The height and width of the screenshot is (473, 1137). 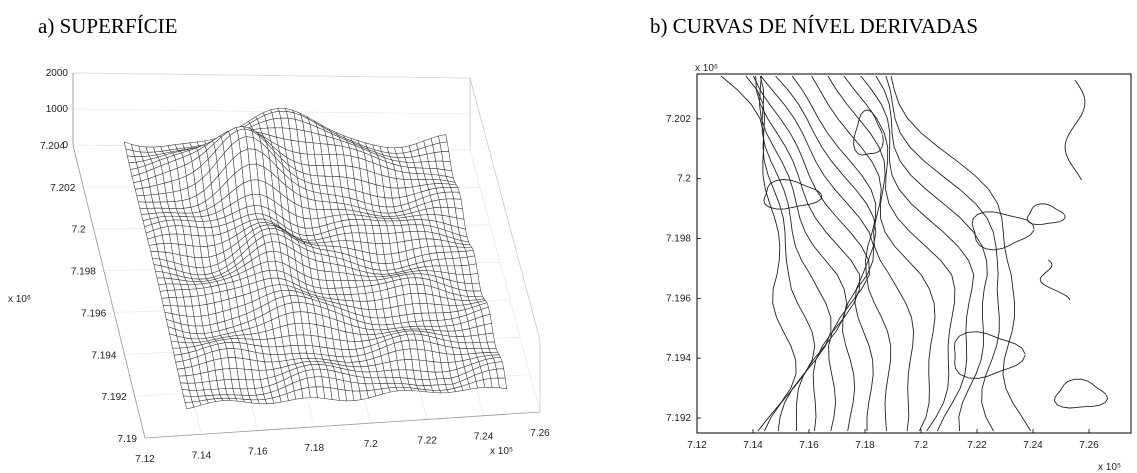 I want to click on y-tick-label: 7.19, so click(x=128, y=439).